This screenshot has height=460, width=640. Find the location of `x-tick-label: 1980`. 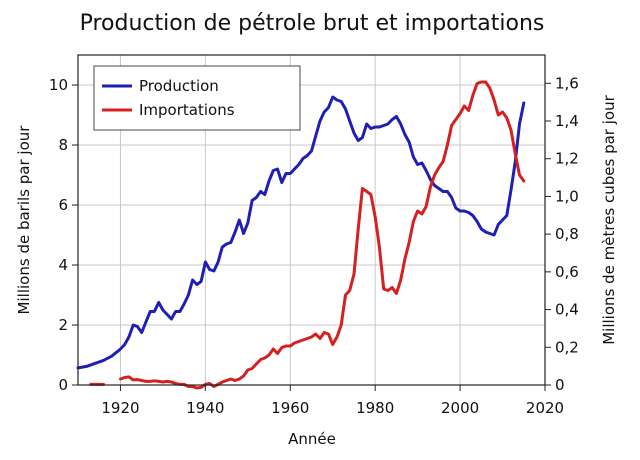

x-tick-label: 1980 is located at coordinates (375, 408).